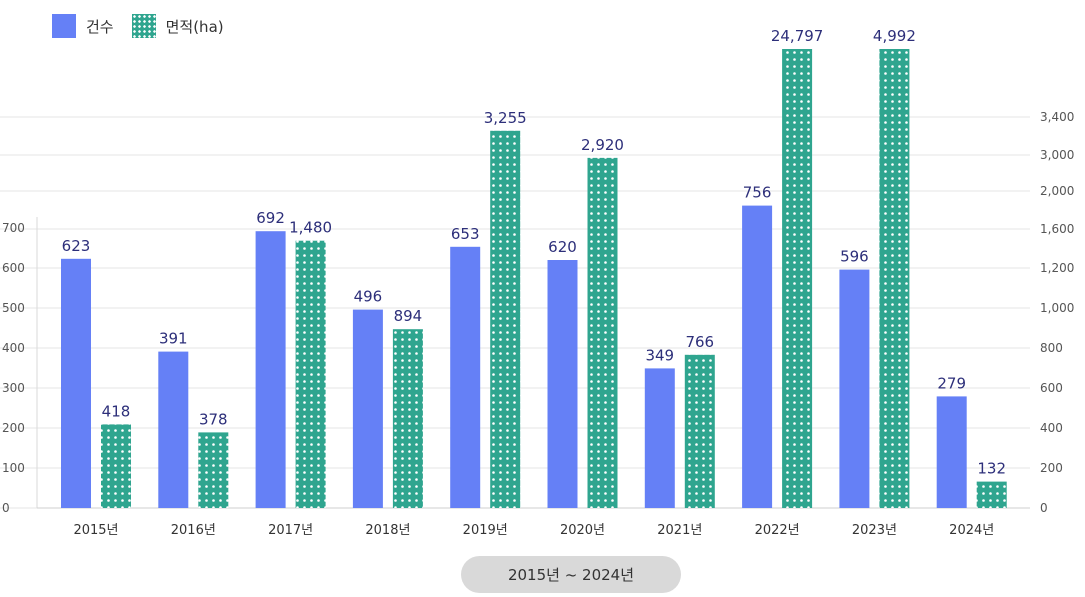 This screenshot has height=597, width=1085. Describe the element at coordinates (971, 530) in the screenshot. I see `x-axis-tick-label: 2024년` at that location.